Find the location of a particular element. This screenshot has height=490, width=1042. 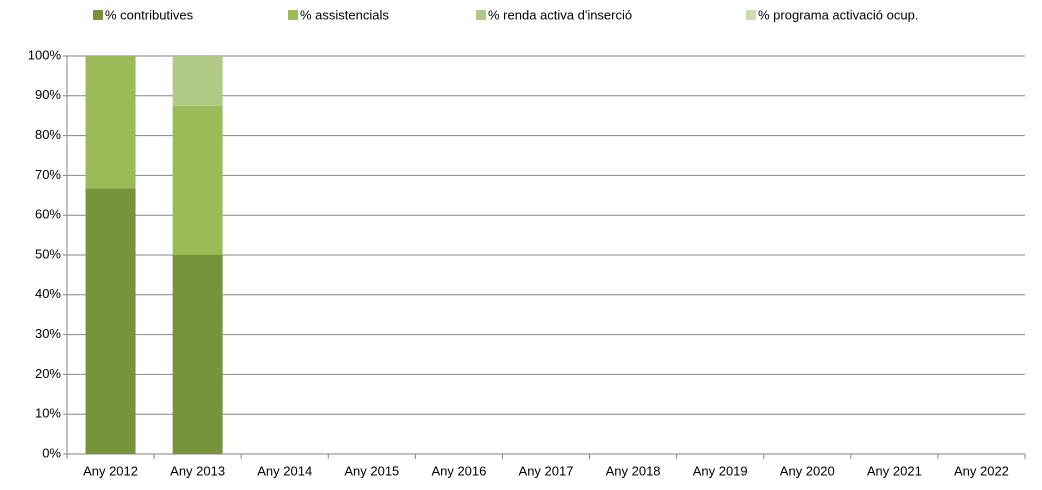

legend-label: % renda activa d'inserció is located at coordinates (560, 14).